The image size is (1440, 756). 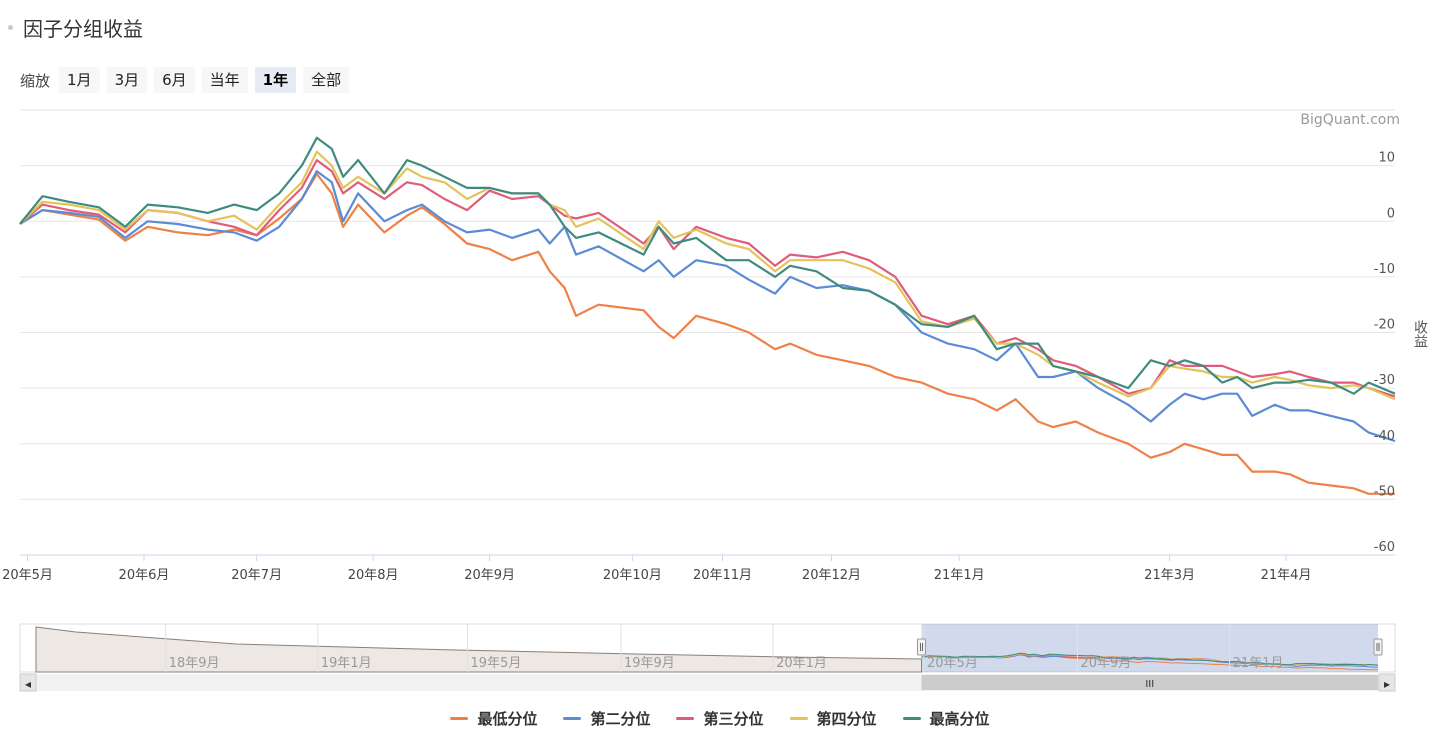 What do you see at coordinates (224, 80) in the screenshot?
I see `zoom-button-ytd: 当年` at bounding box center [224, 80].